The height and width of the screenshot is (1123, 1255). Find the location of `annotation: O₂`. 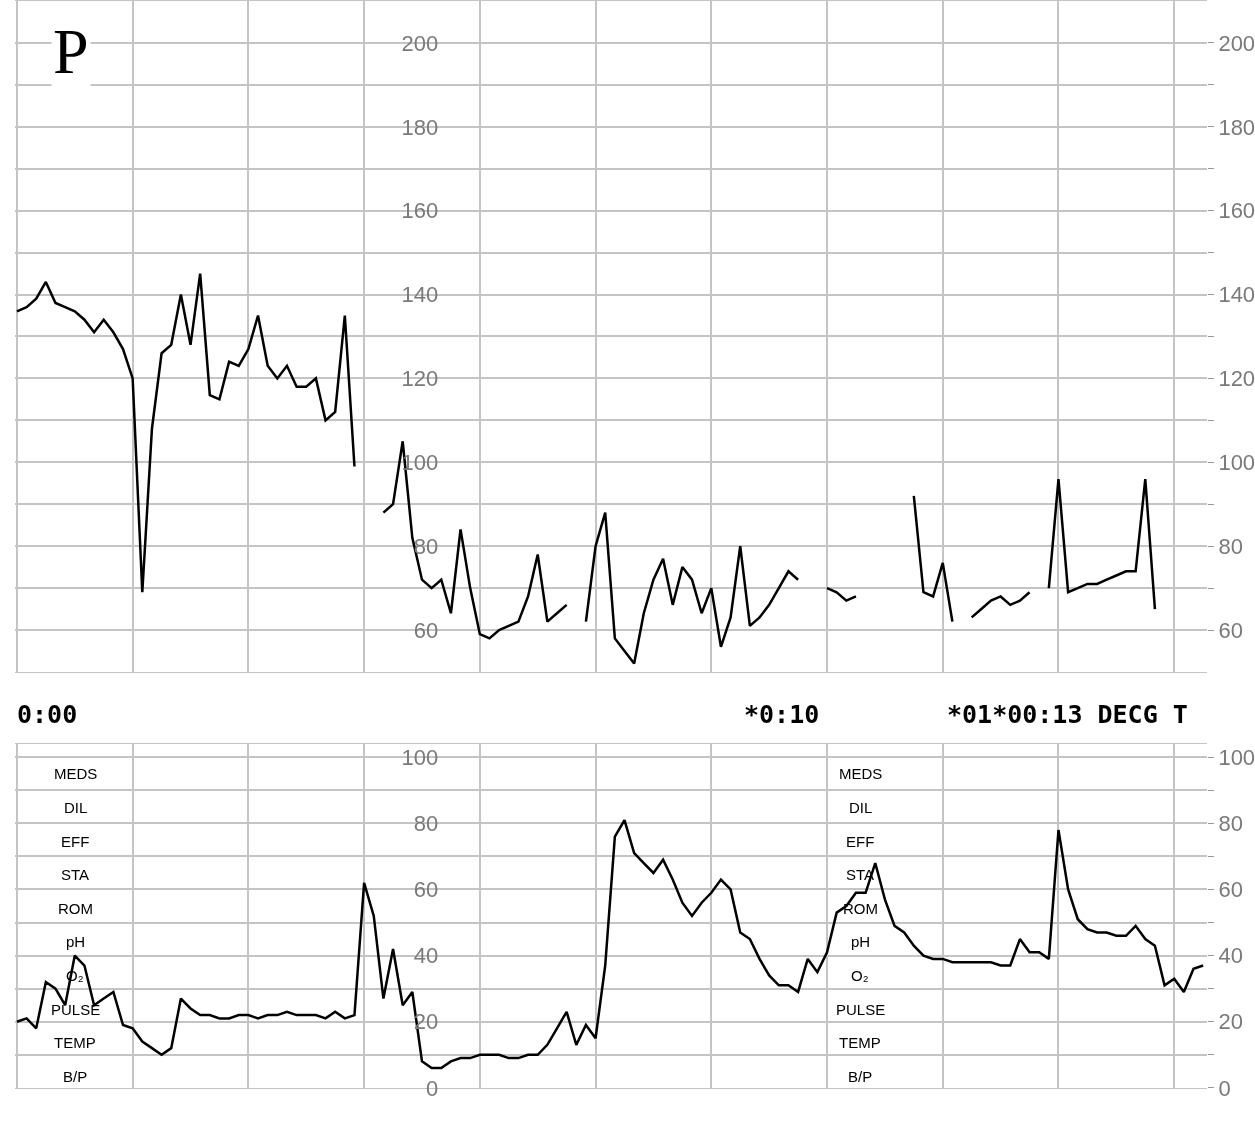

annotation: O₂ is located at coordinates (860, 975).